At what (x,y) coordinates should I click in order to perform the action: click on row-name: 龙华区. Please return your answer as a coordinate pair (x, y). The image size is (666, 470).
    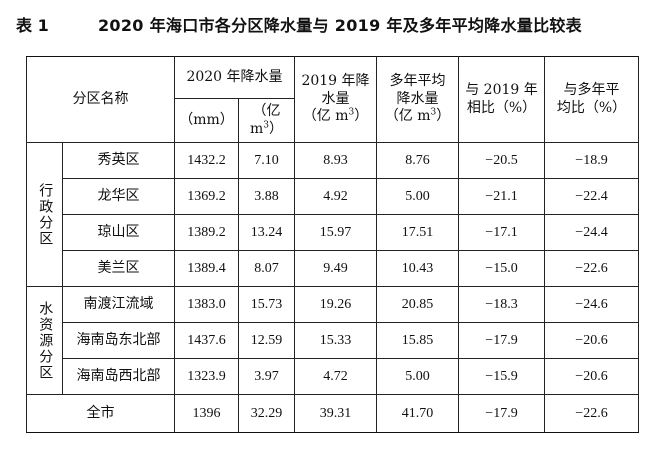
    Looking at the image, I should click on (118, 196).